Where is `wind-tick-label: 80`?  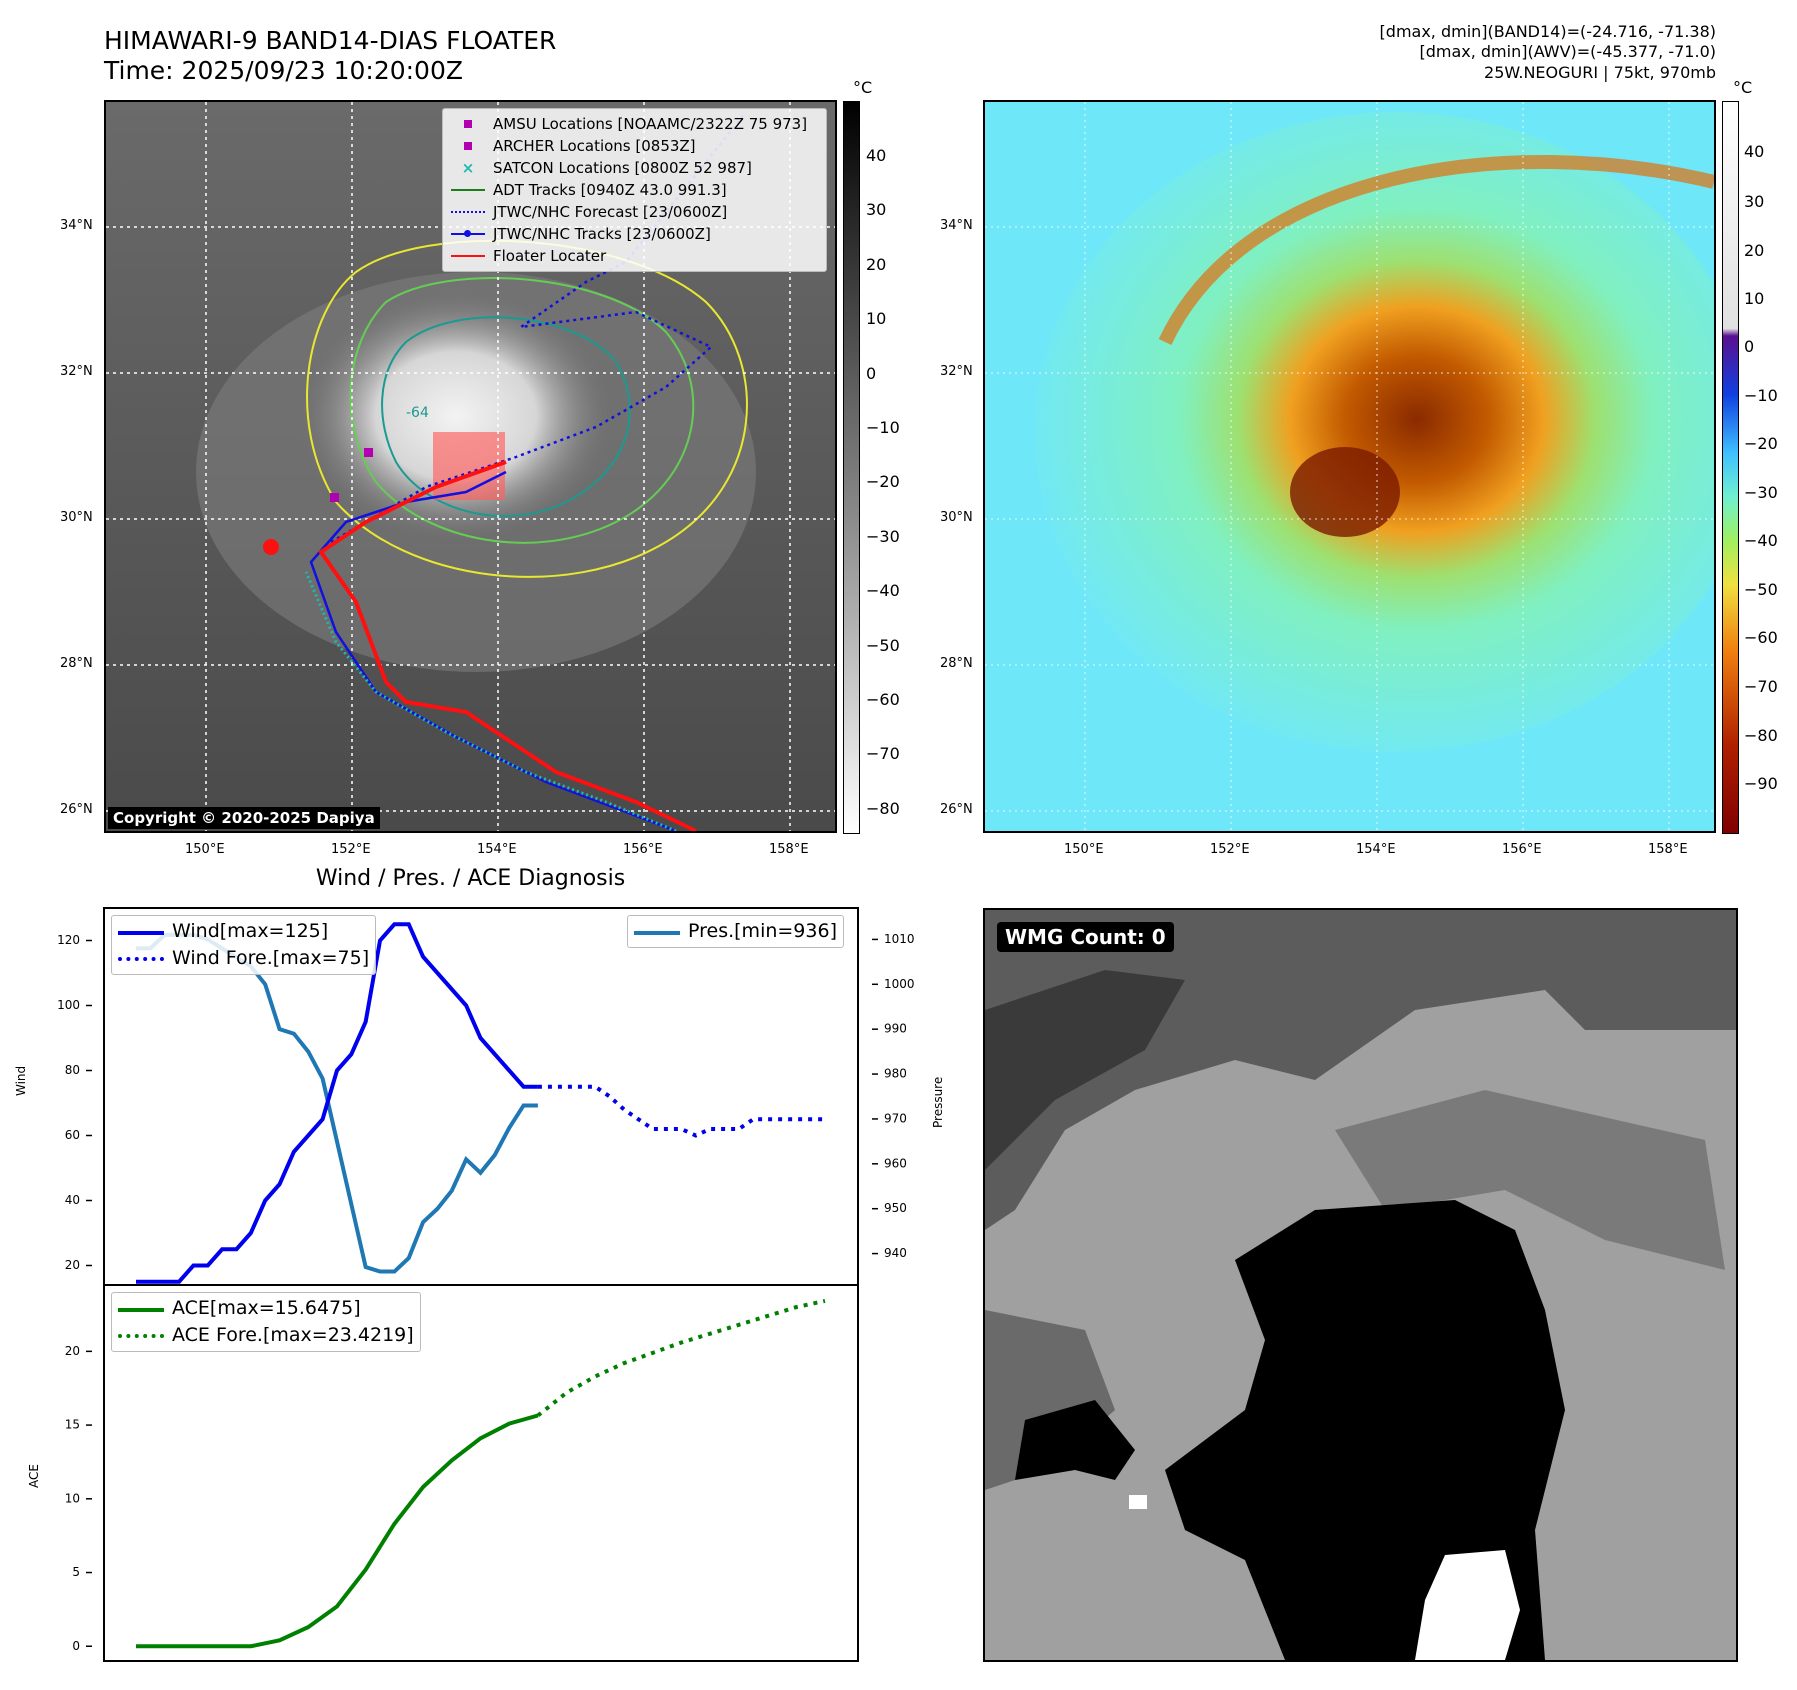 wind-tick-label: 80 is located at coordinates (72, 1070).